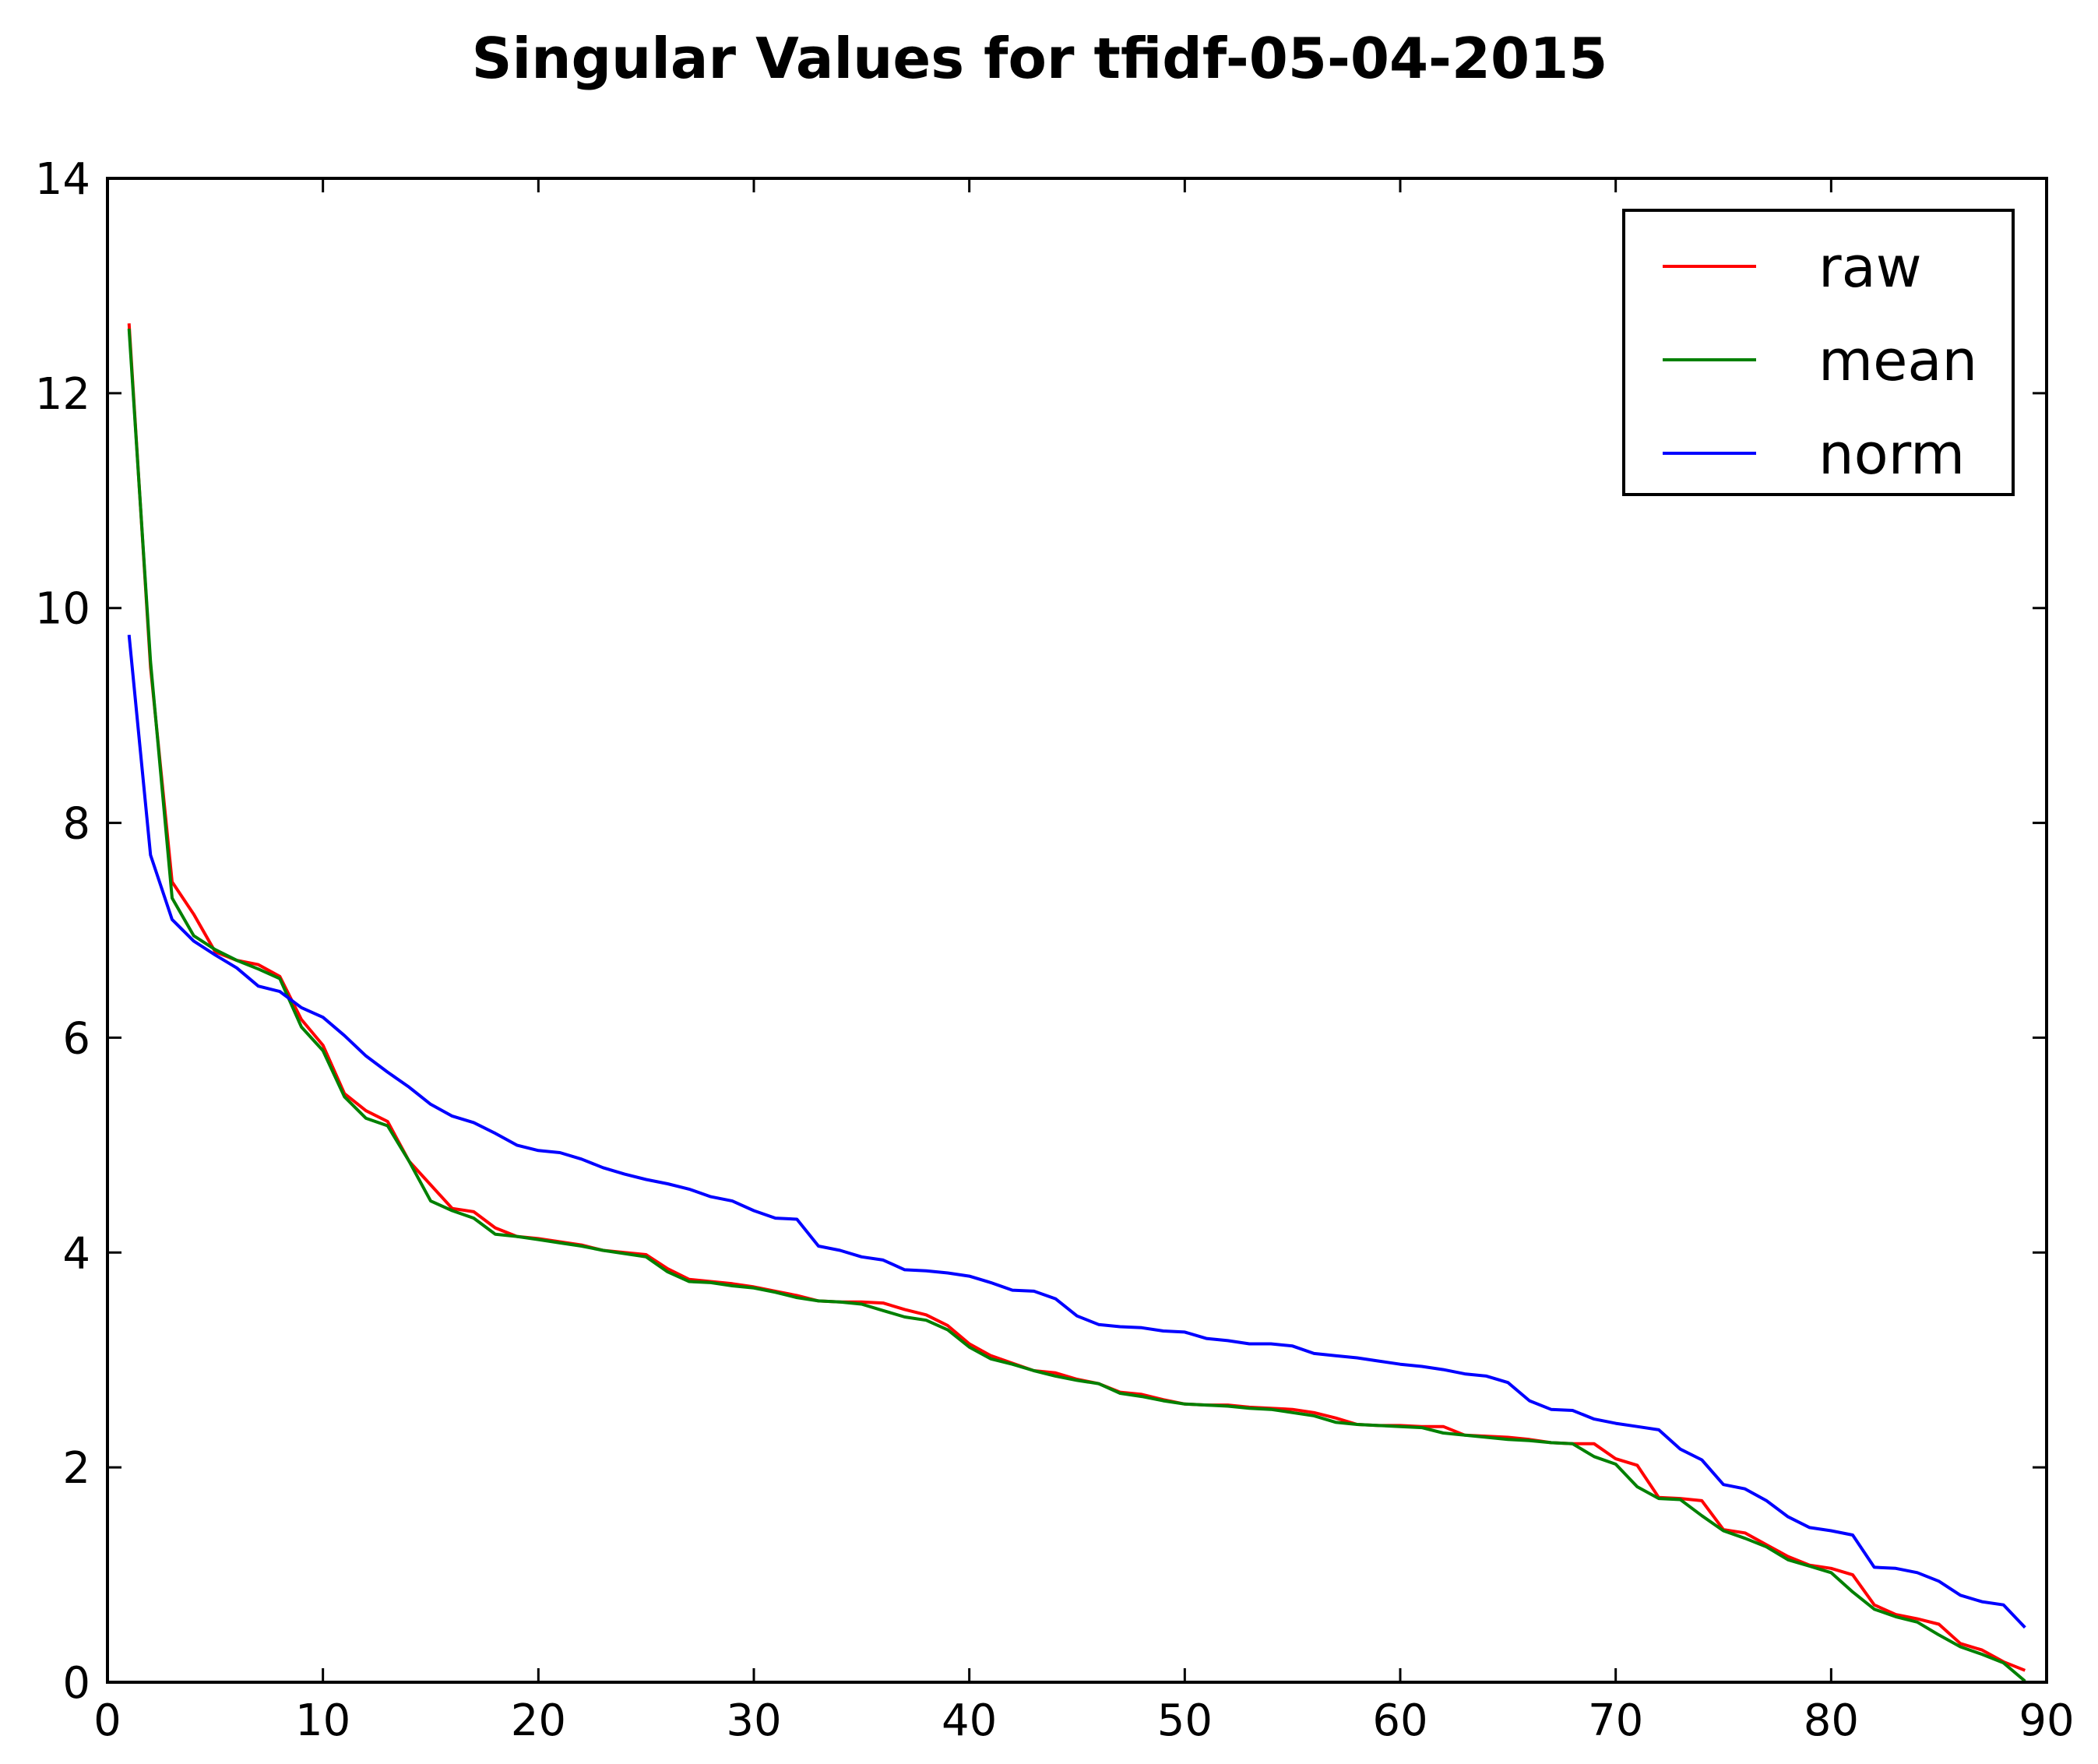 The height and width of the screenshot is (1764, 2098). What do you see at coordinates (62, 394) in the screenshot?
I see `y-tick-label: 12` at bounding box center [62, 394].